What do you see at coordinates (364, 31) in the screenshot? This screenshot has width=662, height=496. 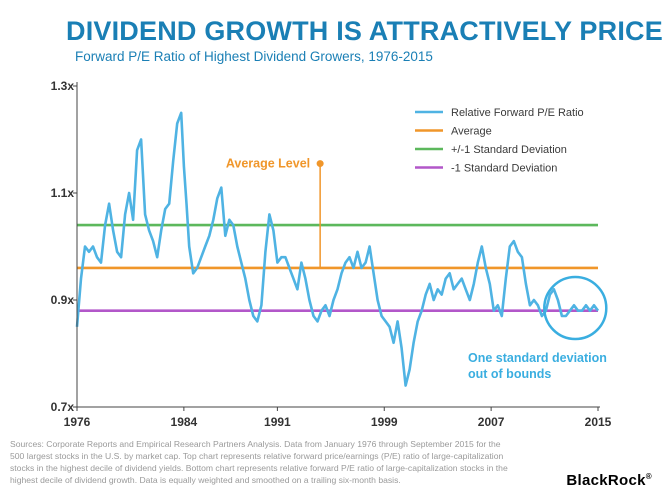 I see `chart-title: DIVIDEND GROWTH IS ATTRACTIVELY PRICED` at bounding box center [364, 31].